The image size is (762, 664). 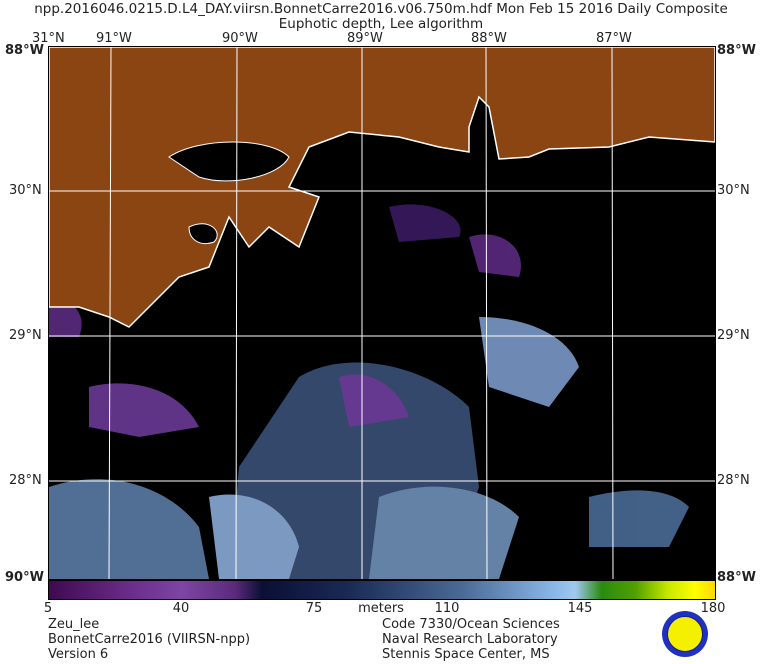 I want to click on colorbar-tick: 75, so click(x=314, y=608).